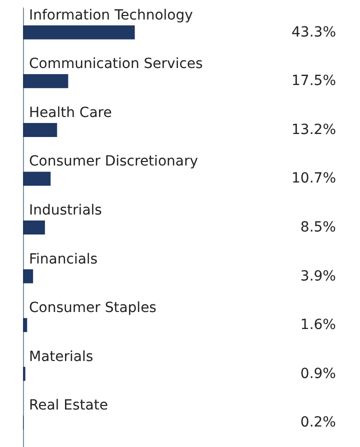 This screenshot has width=360, height=447. What do you see at coordinates (65, 210) in the screenshot?
I see `y-tick-label: Industrials` at bounding box center [65, 210].